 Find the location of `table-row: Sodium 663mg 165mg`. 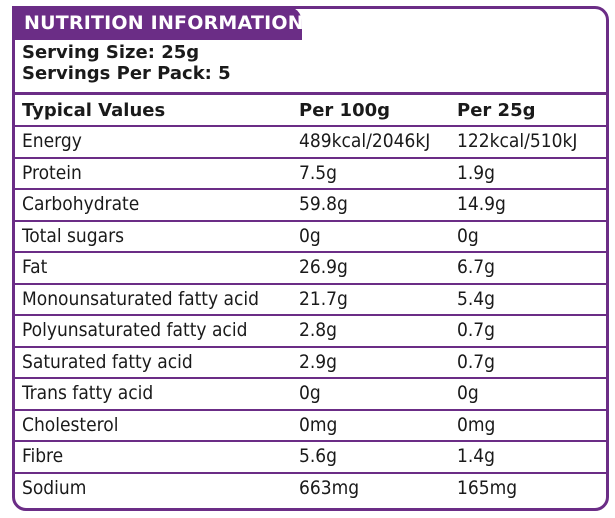

table-row: Sodium 663mg 165mg is located at coordinates (310, 488).